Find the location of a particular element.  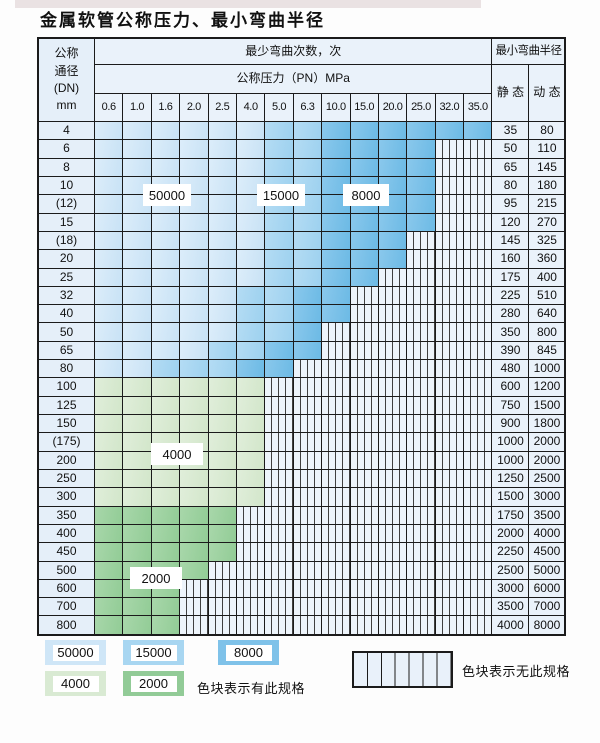

dn-cell: 10 is located at coordinates (66, 185).